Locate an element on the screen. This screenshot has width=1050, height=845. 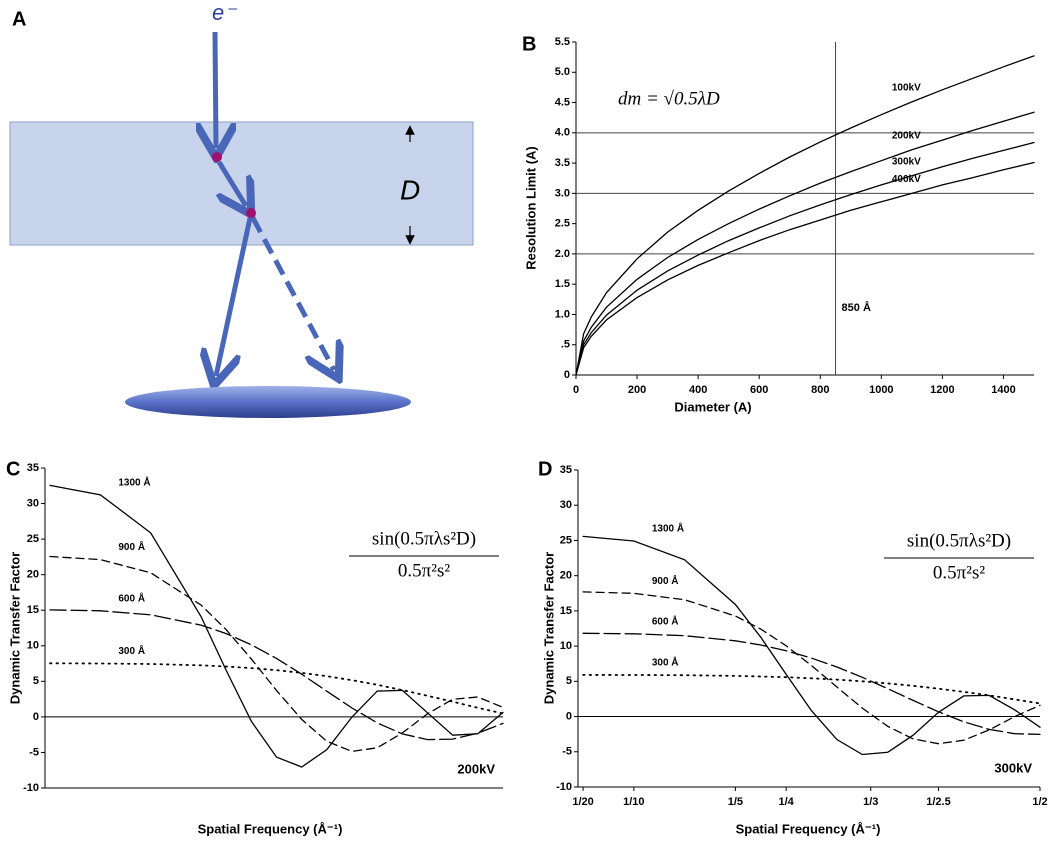
y-tick-label: 2.5 is located at coordinates (562, 224).